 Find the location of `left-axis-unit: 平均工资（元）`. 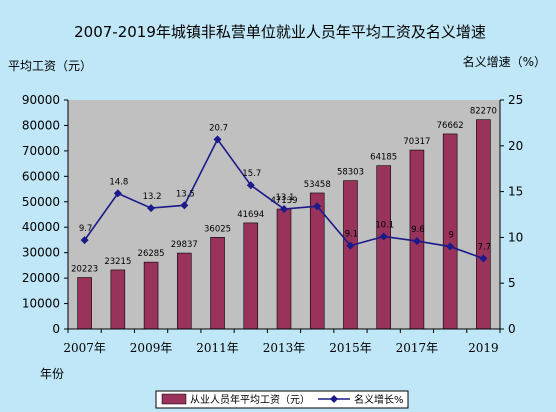

left-axis-unit: 平均工资（元） is located at coordinates (50, 66).